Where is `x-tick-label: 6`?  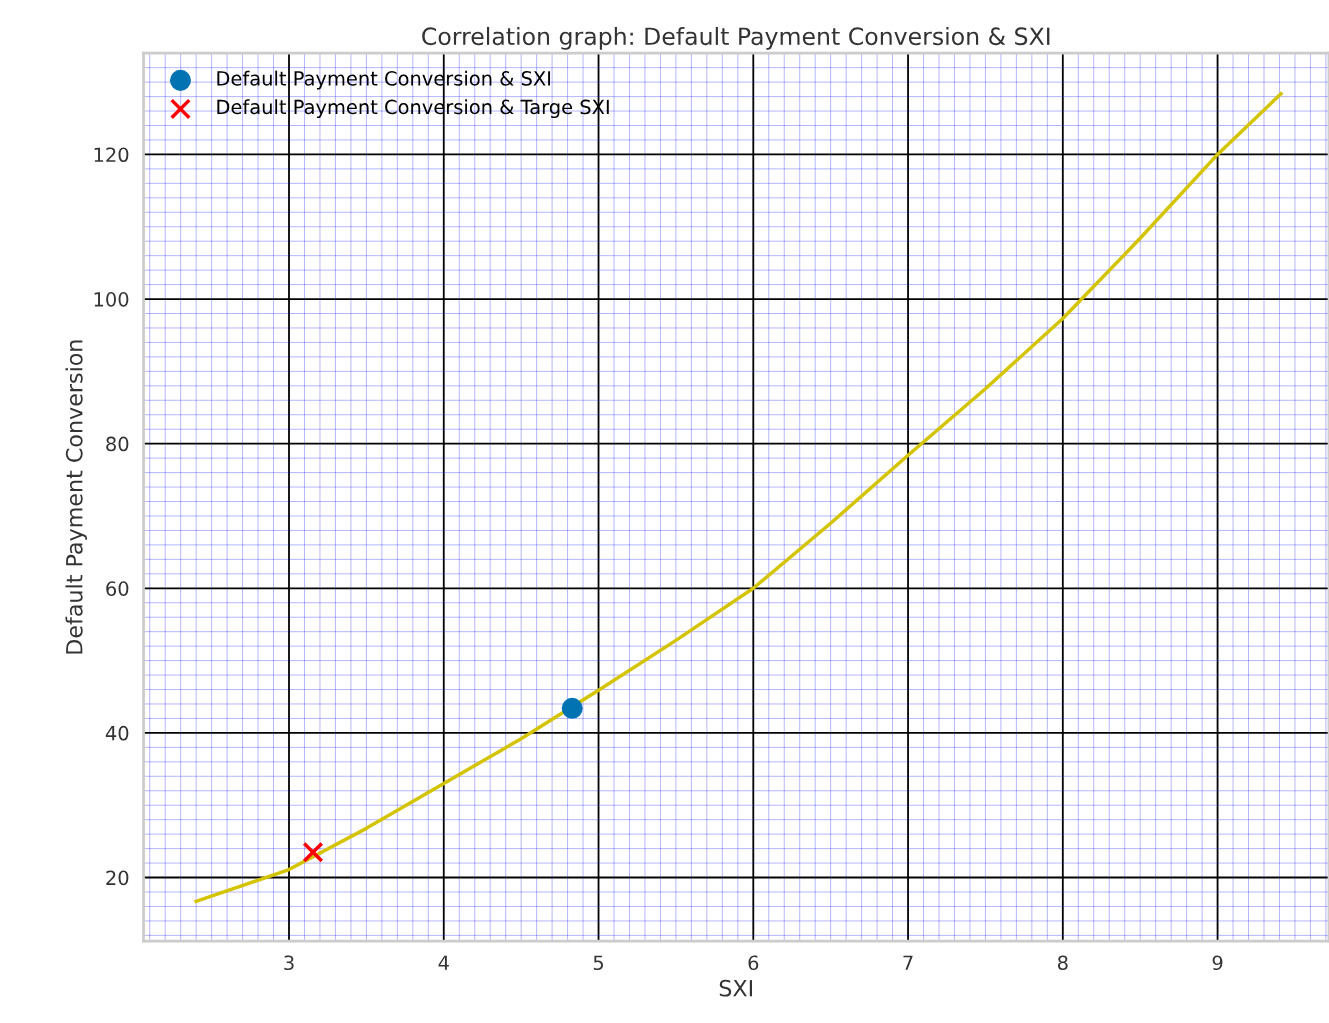 x-tick-label: 6 is located at coordinates (753, 963).